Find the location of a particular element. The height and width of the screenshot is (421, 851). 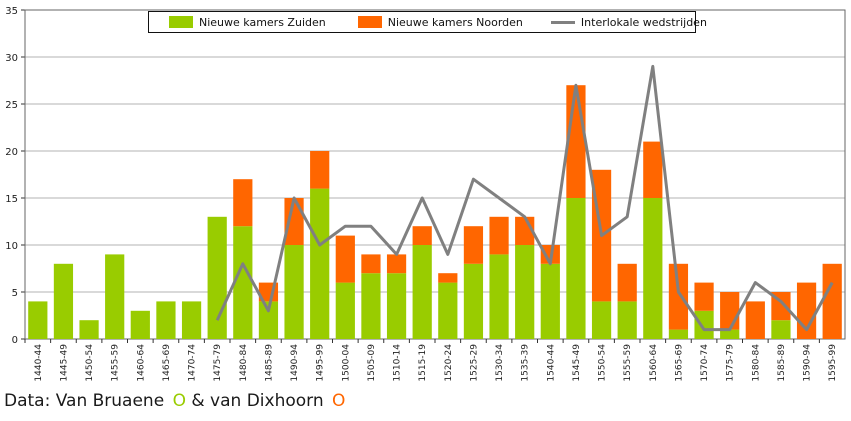

source-symbol-noorden: O is located at coordinates (339, 401).